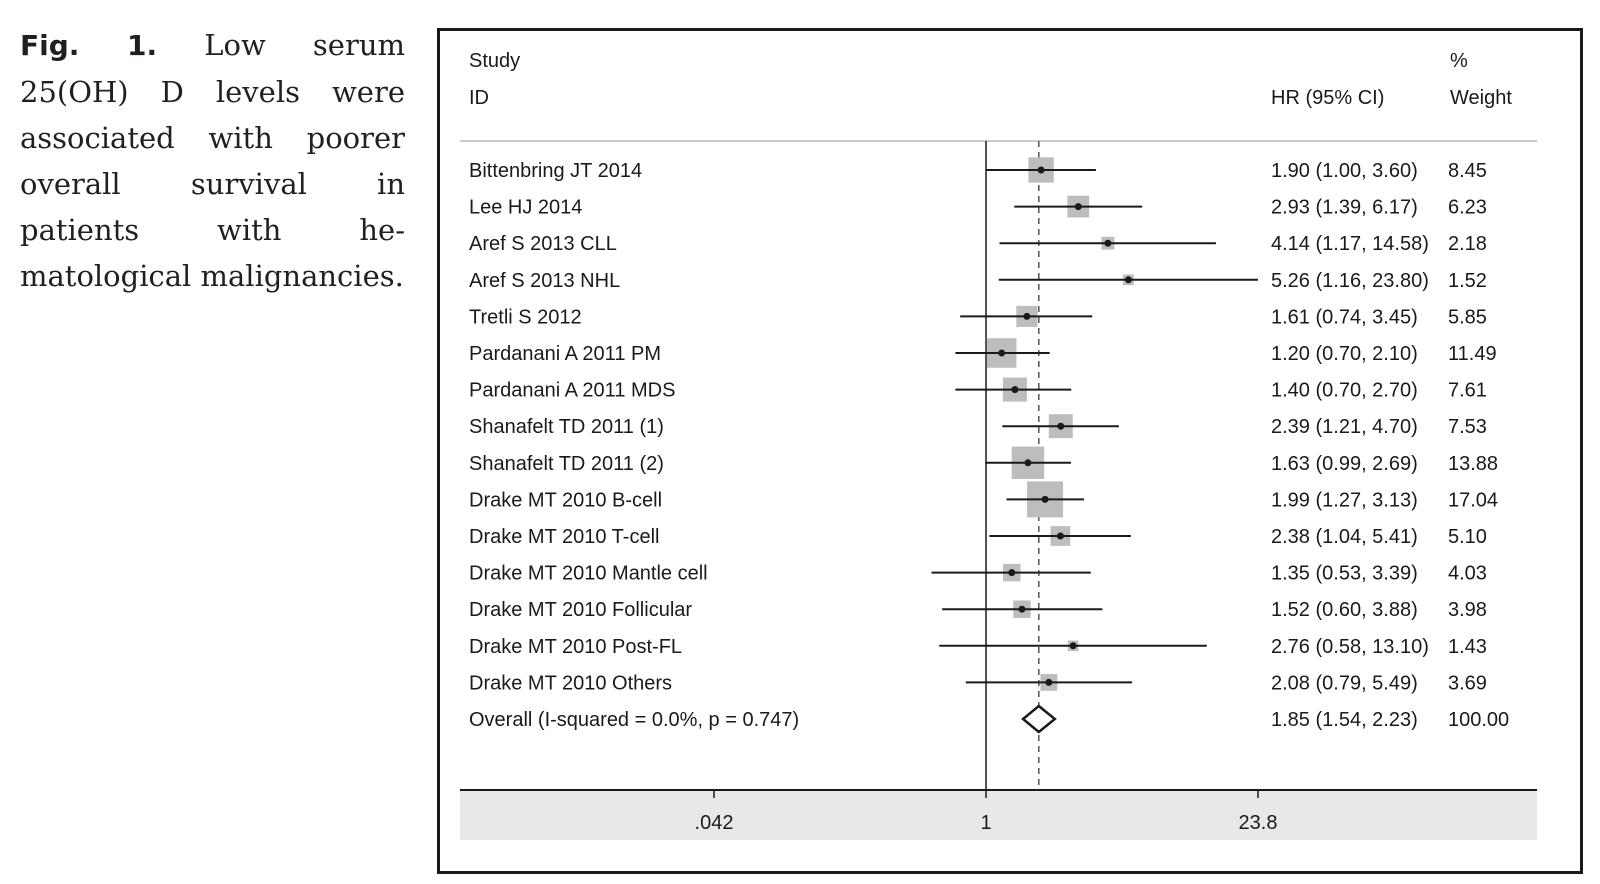 The width and height of the screenshot is (1600, 884). I want to click on x-tick-label: .042, so click(714, 823).